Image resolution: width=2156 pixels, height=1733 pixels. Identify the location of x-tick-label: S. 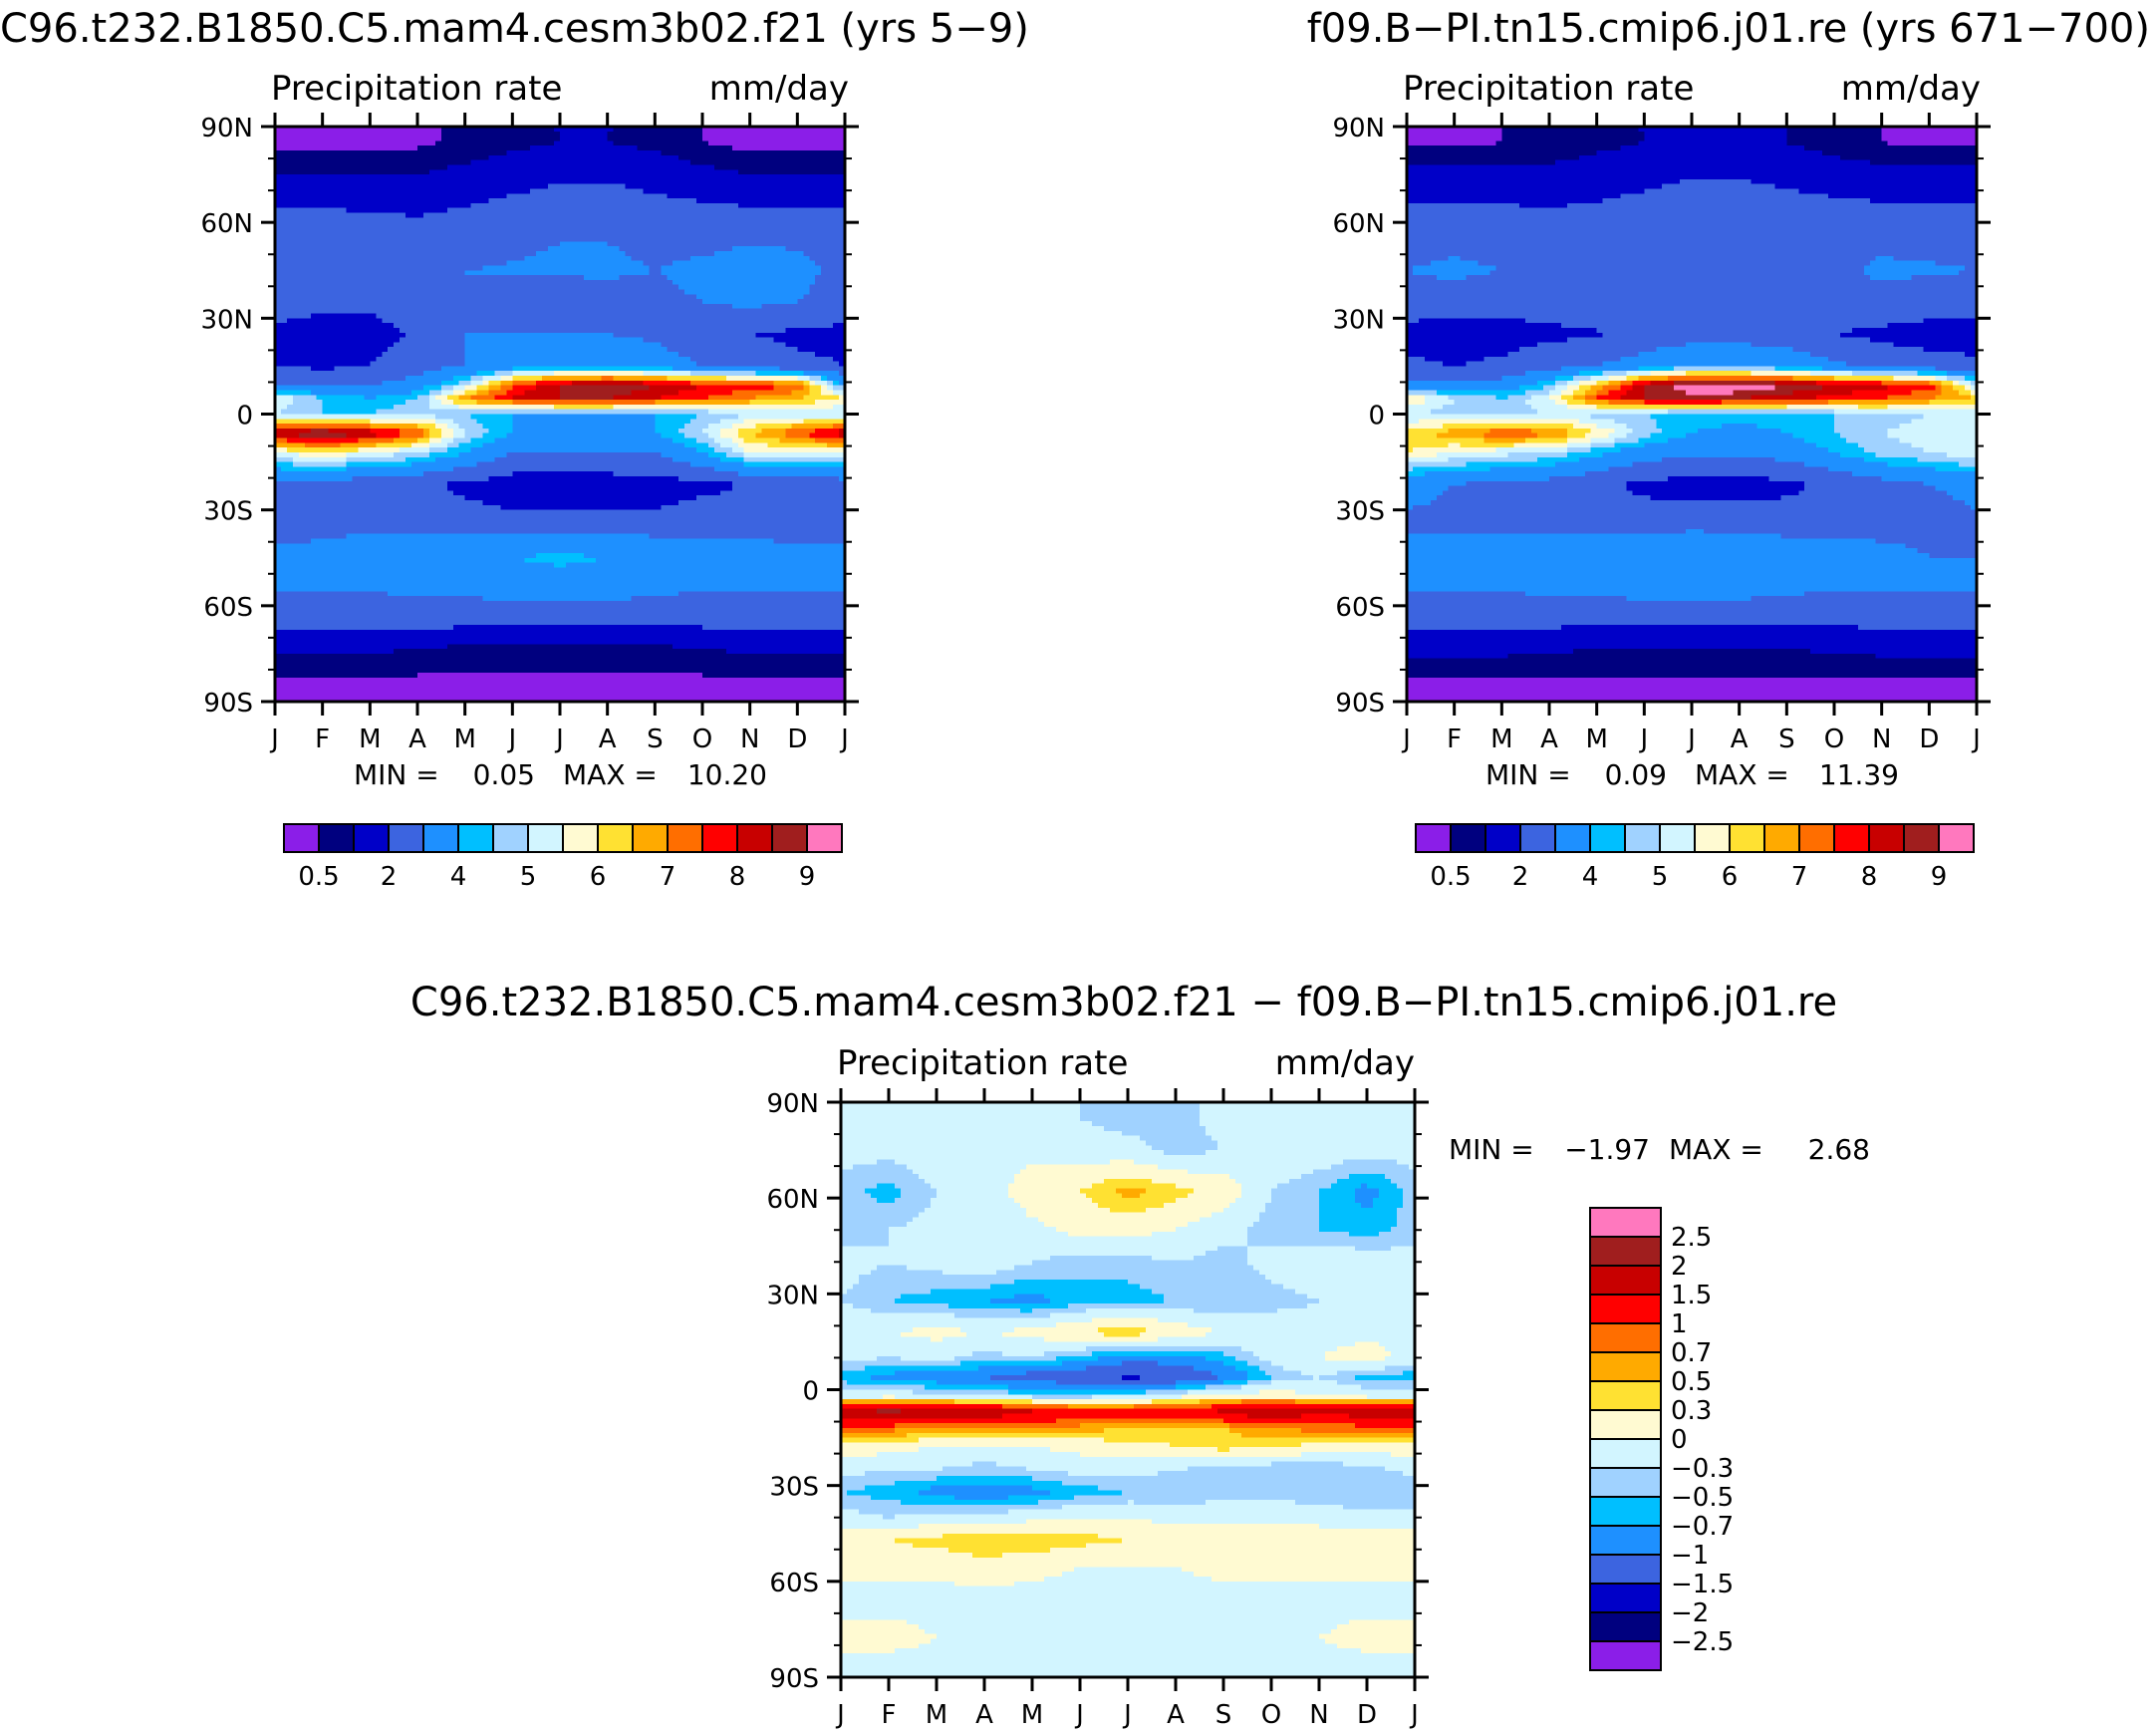
(1786, 739).